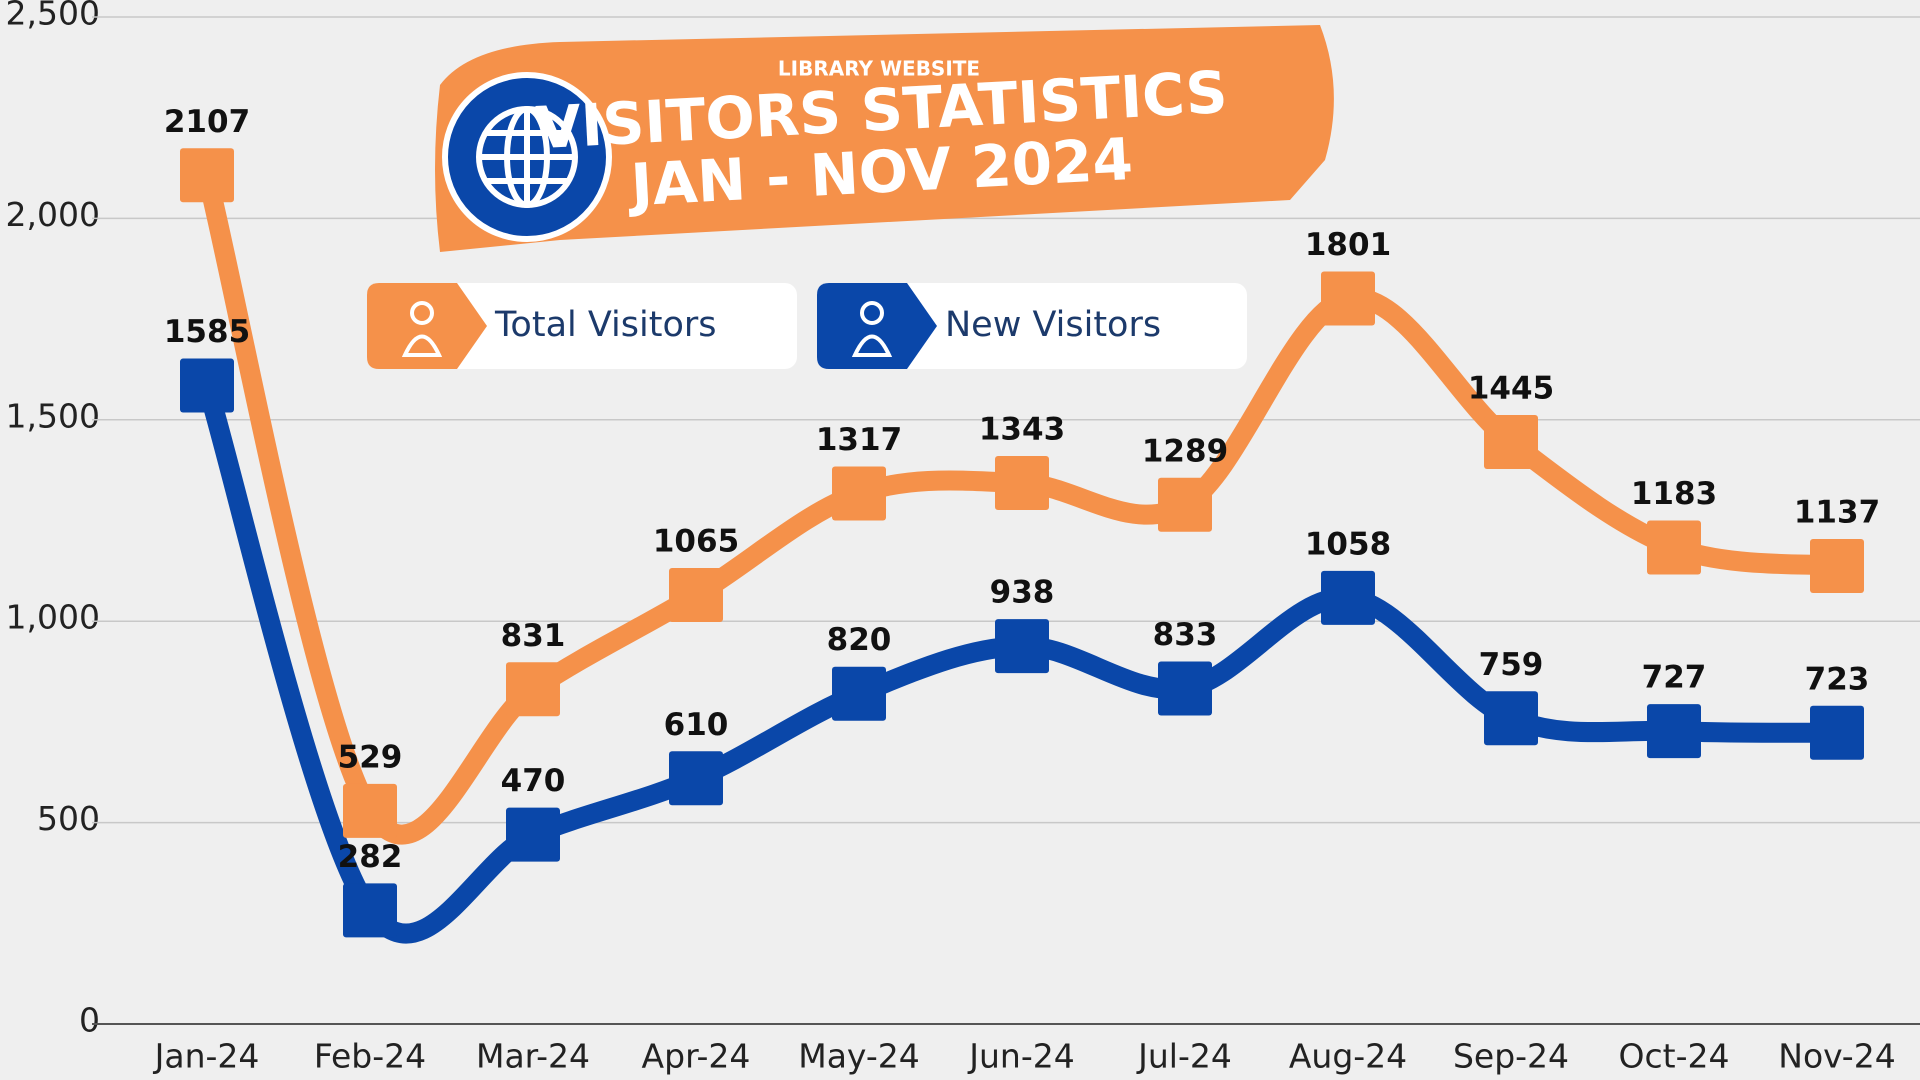 This screenshot has height=1080, width=1920. I want to click on globe-lines, so click(527, 157).